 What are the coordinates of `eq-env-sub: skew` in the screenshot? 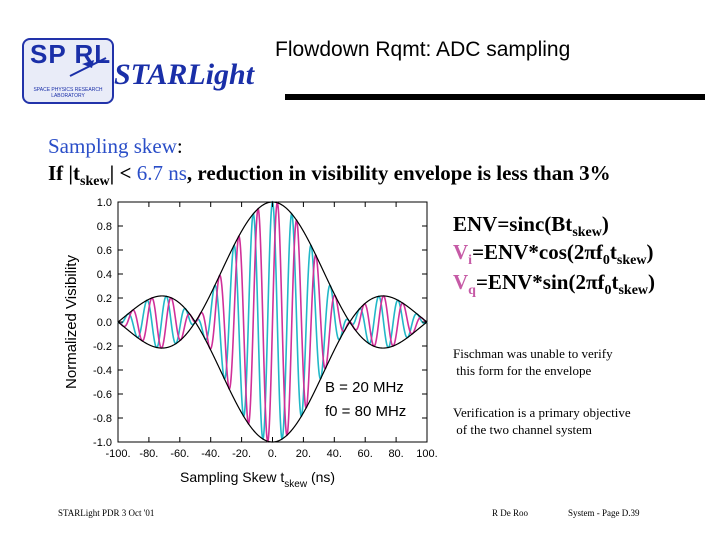 It's located at (587, 233).